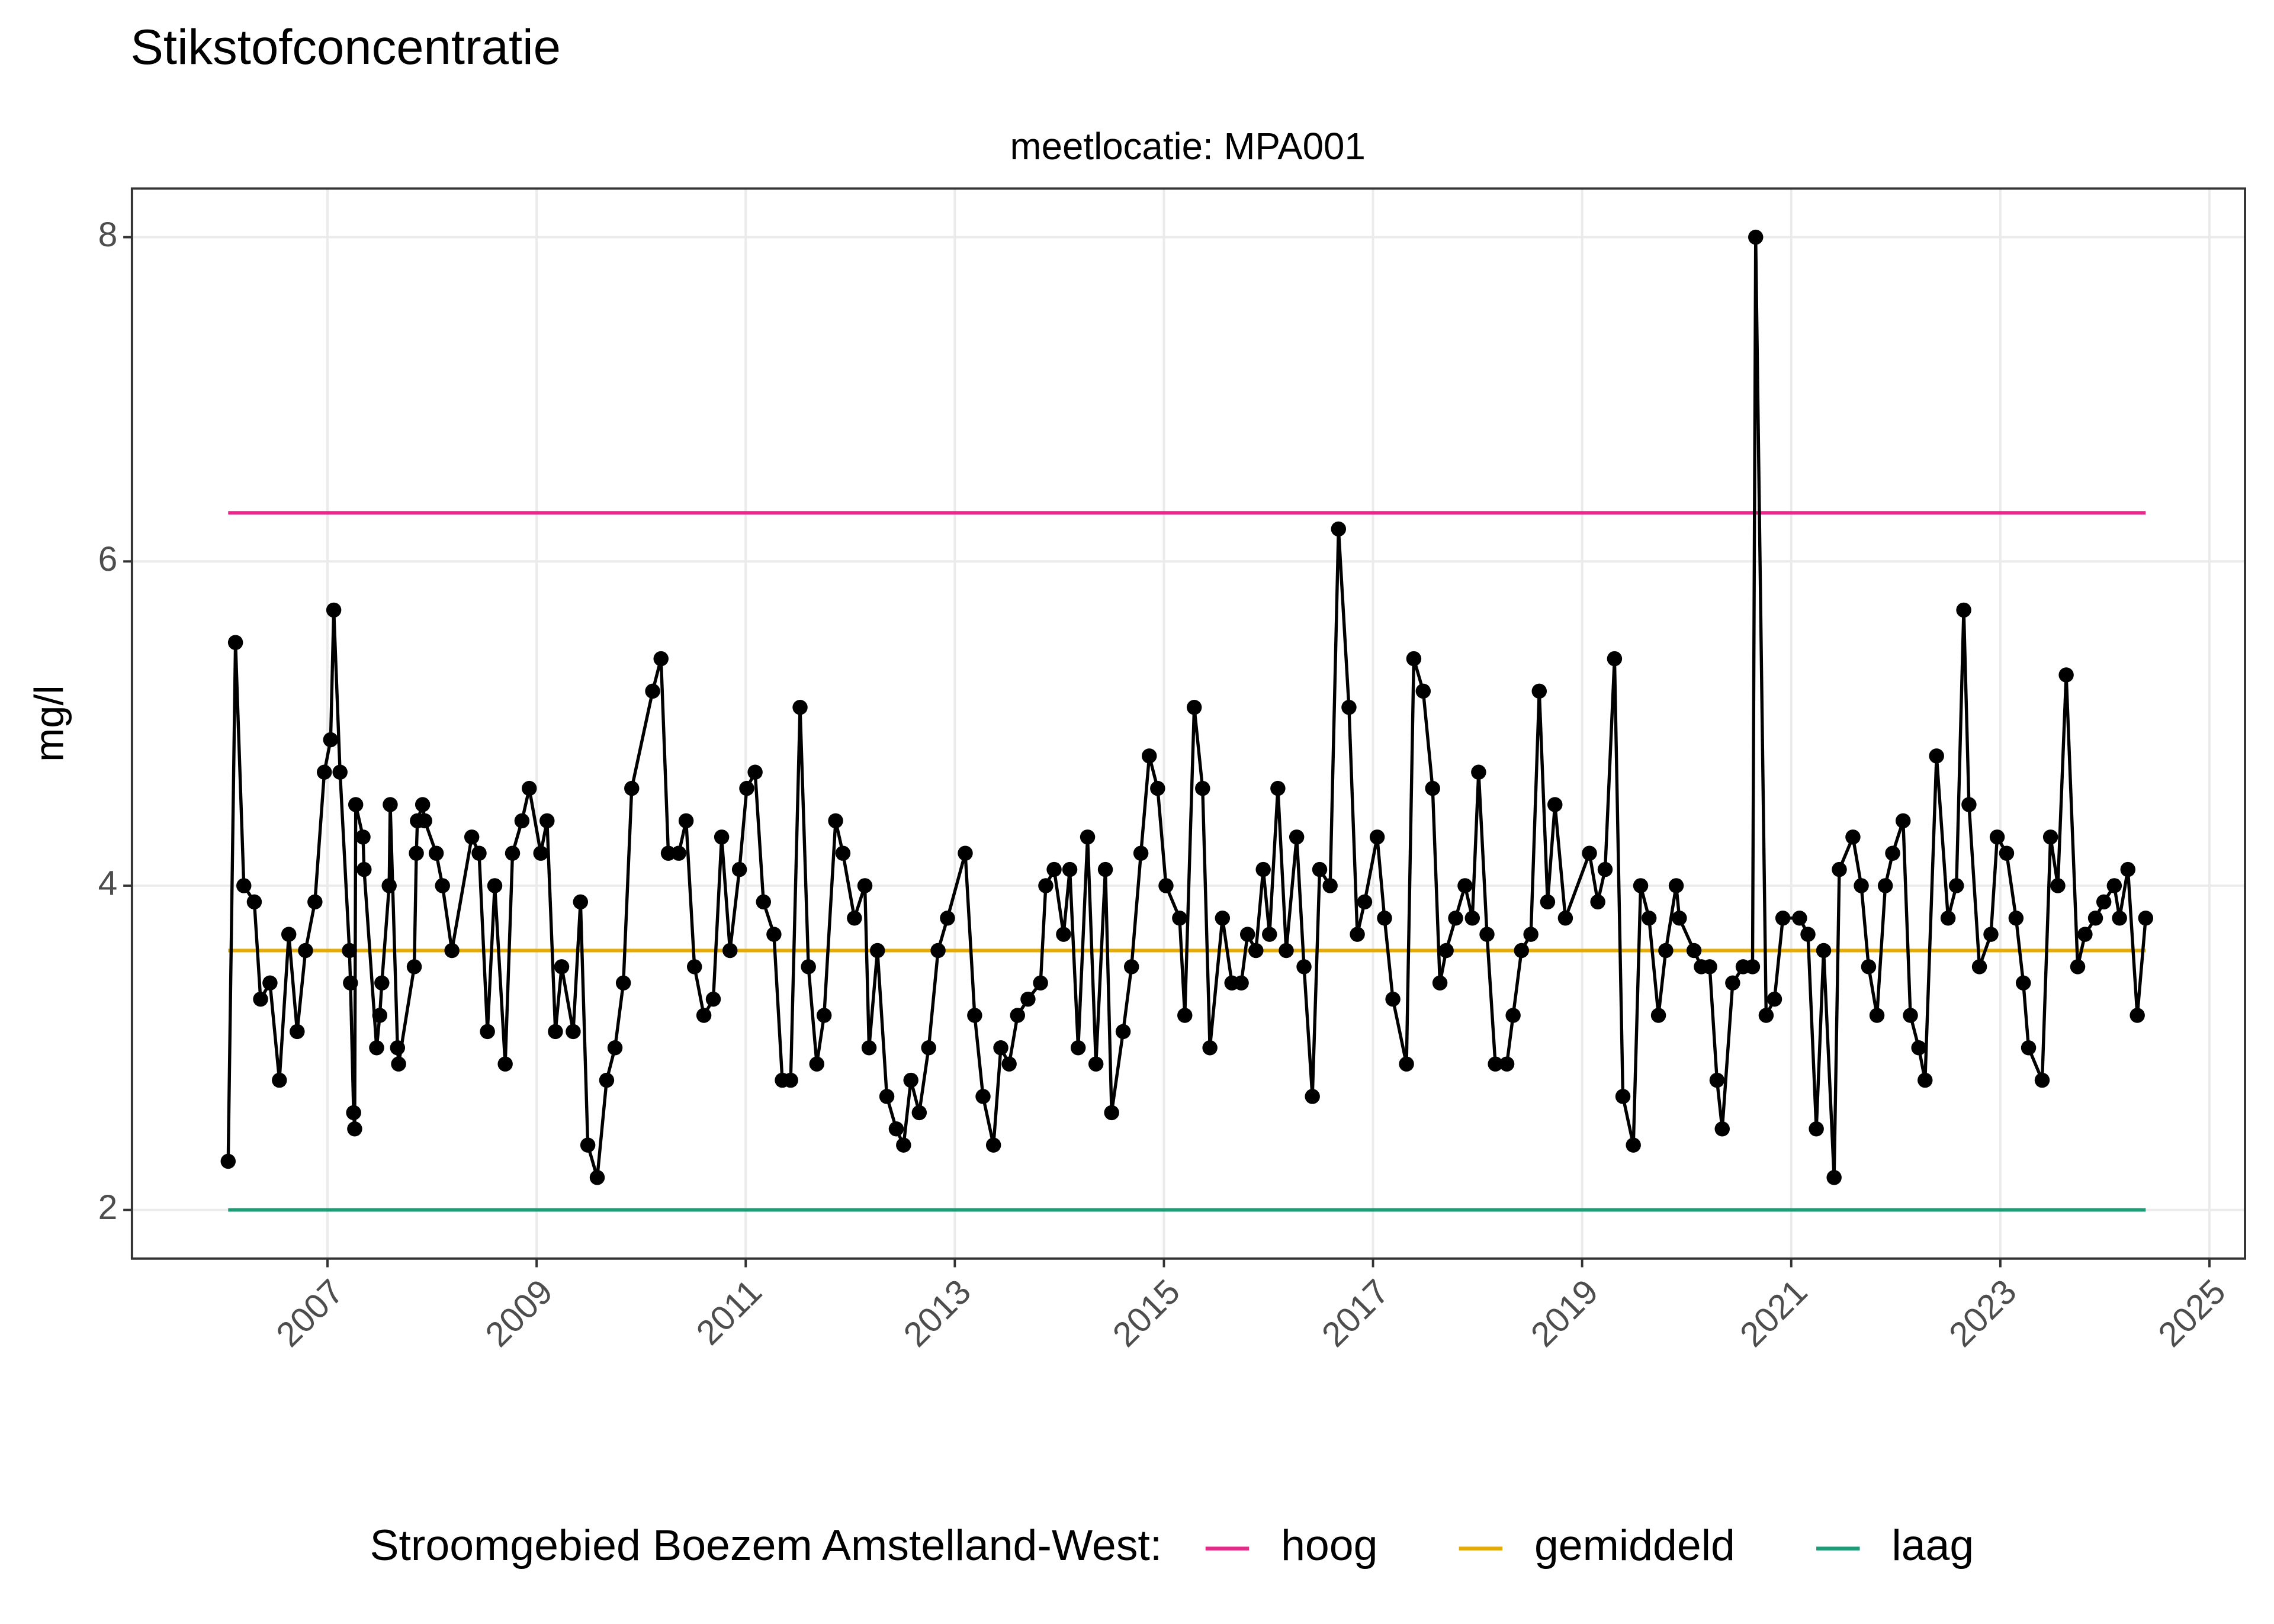 Image resolution: width=2274 pixels, height=1624 pixels. What do you see at coordinates (108, 559) in the screenshot?
I see `y-tick-label: 6` at bounding box center [108, 559].